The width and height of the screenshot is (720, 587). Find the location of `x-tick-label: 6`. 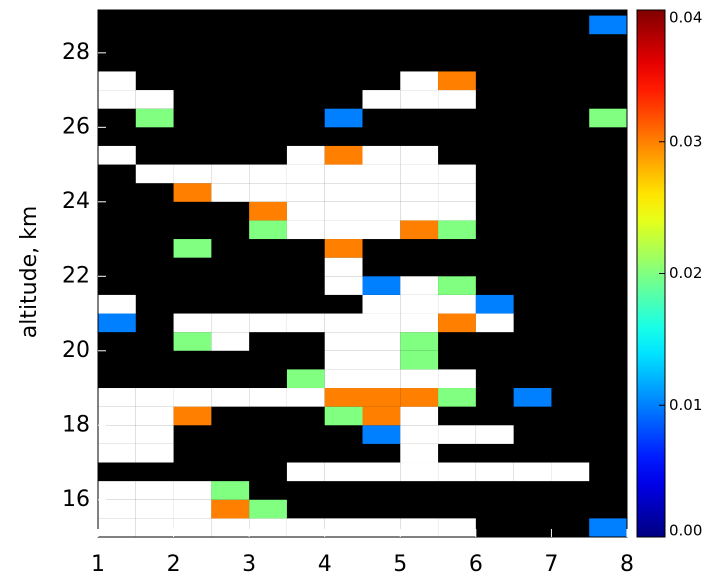

x-tick-label: 6 is located at coordinates (476, 564).